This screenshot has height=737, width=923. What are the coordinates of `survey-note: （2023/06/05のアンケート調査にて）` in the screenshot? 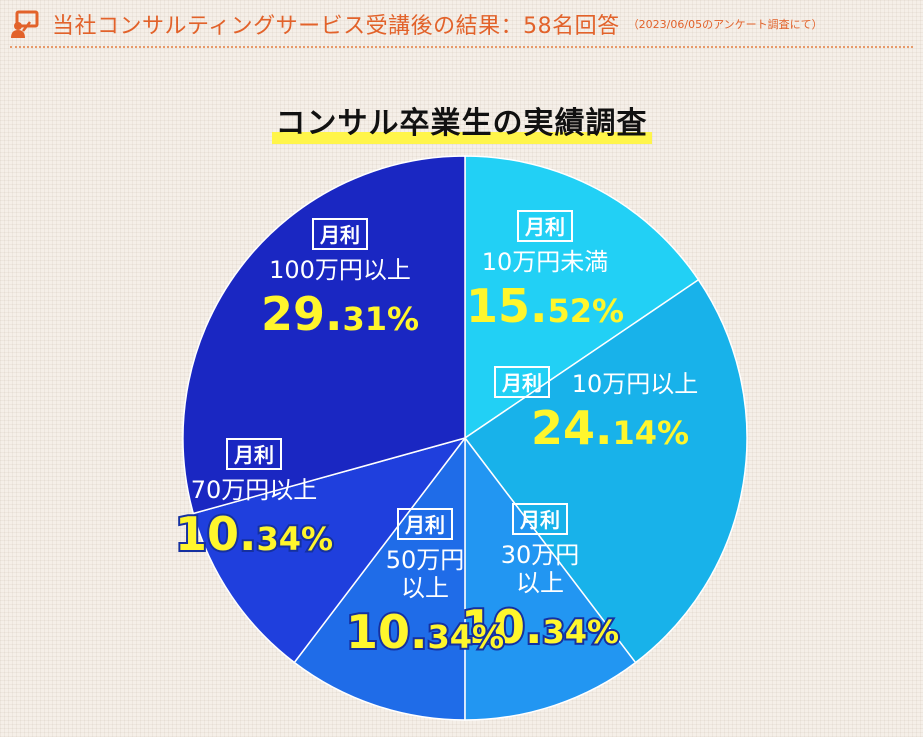 It's located at (725, 24).